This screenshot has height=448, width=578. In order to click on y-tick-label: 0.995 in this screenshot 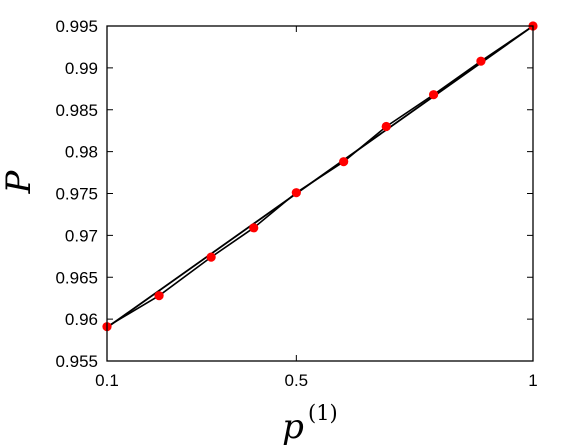, I will do `click(76, 26)`.